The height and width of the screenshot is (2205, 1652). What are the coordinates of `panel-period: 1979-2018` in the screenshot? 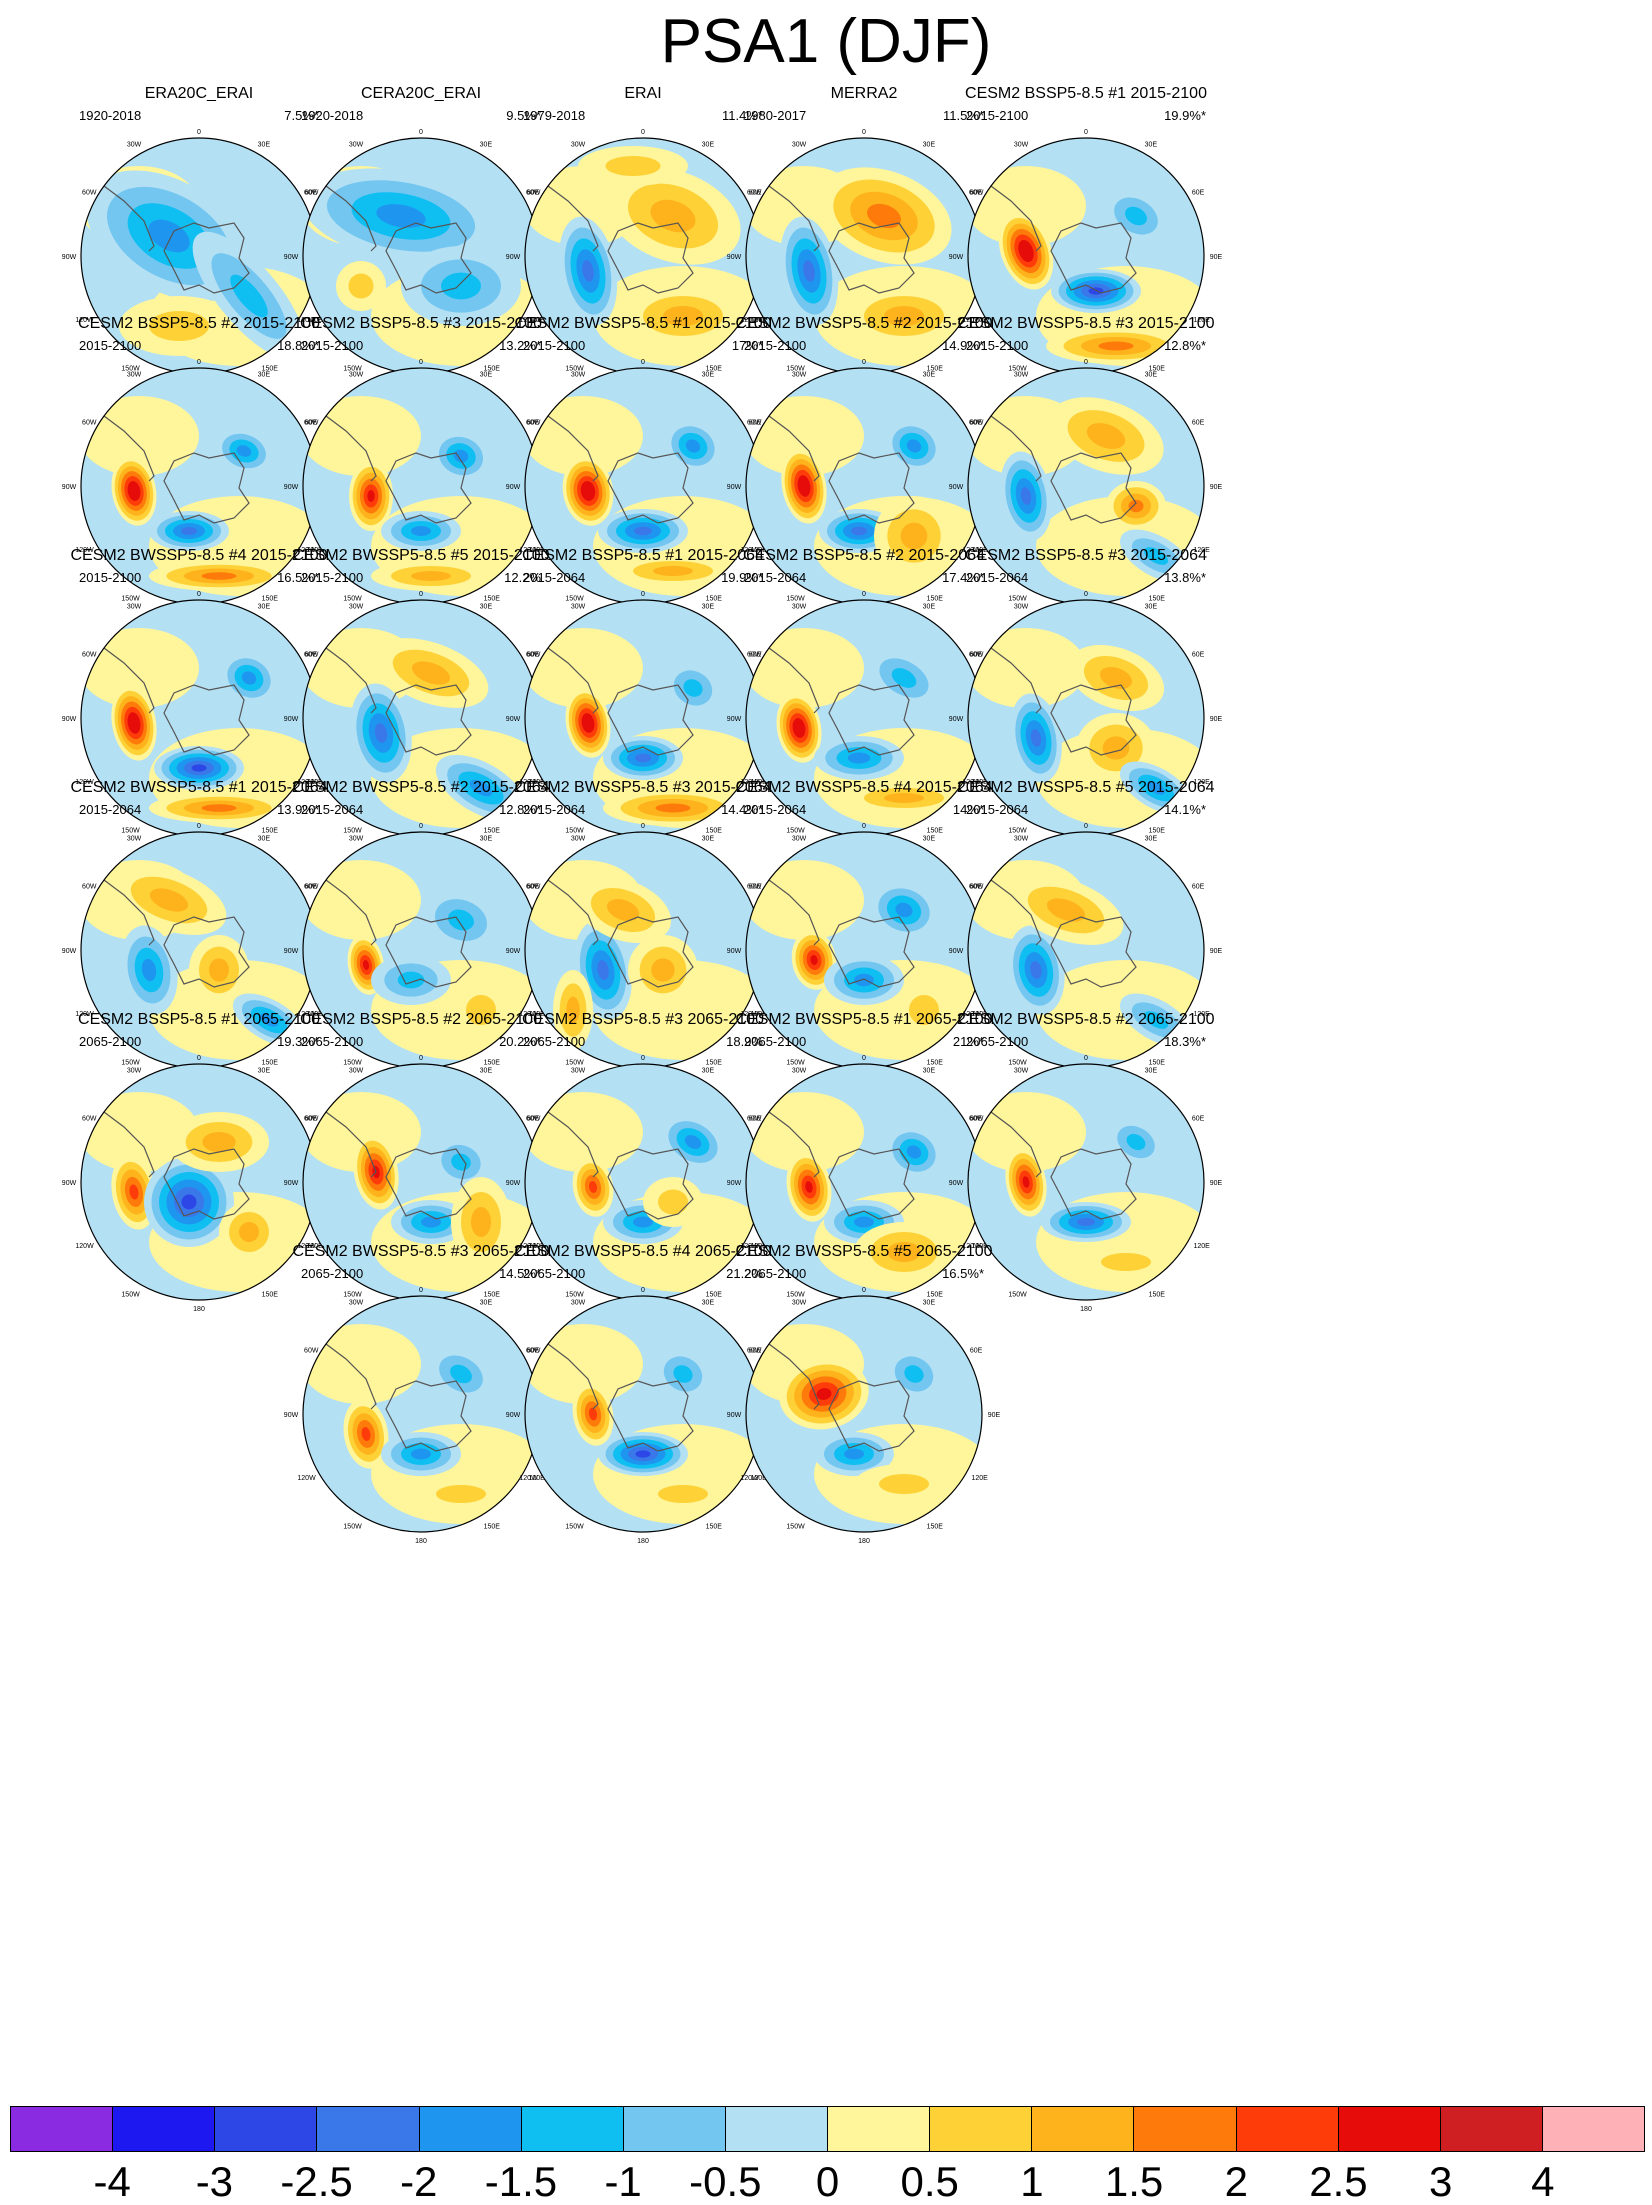 It's located at (554, 115).